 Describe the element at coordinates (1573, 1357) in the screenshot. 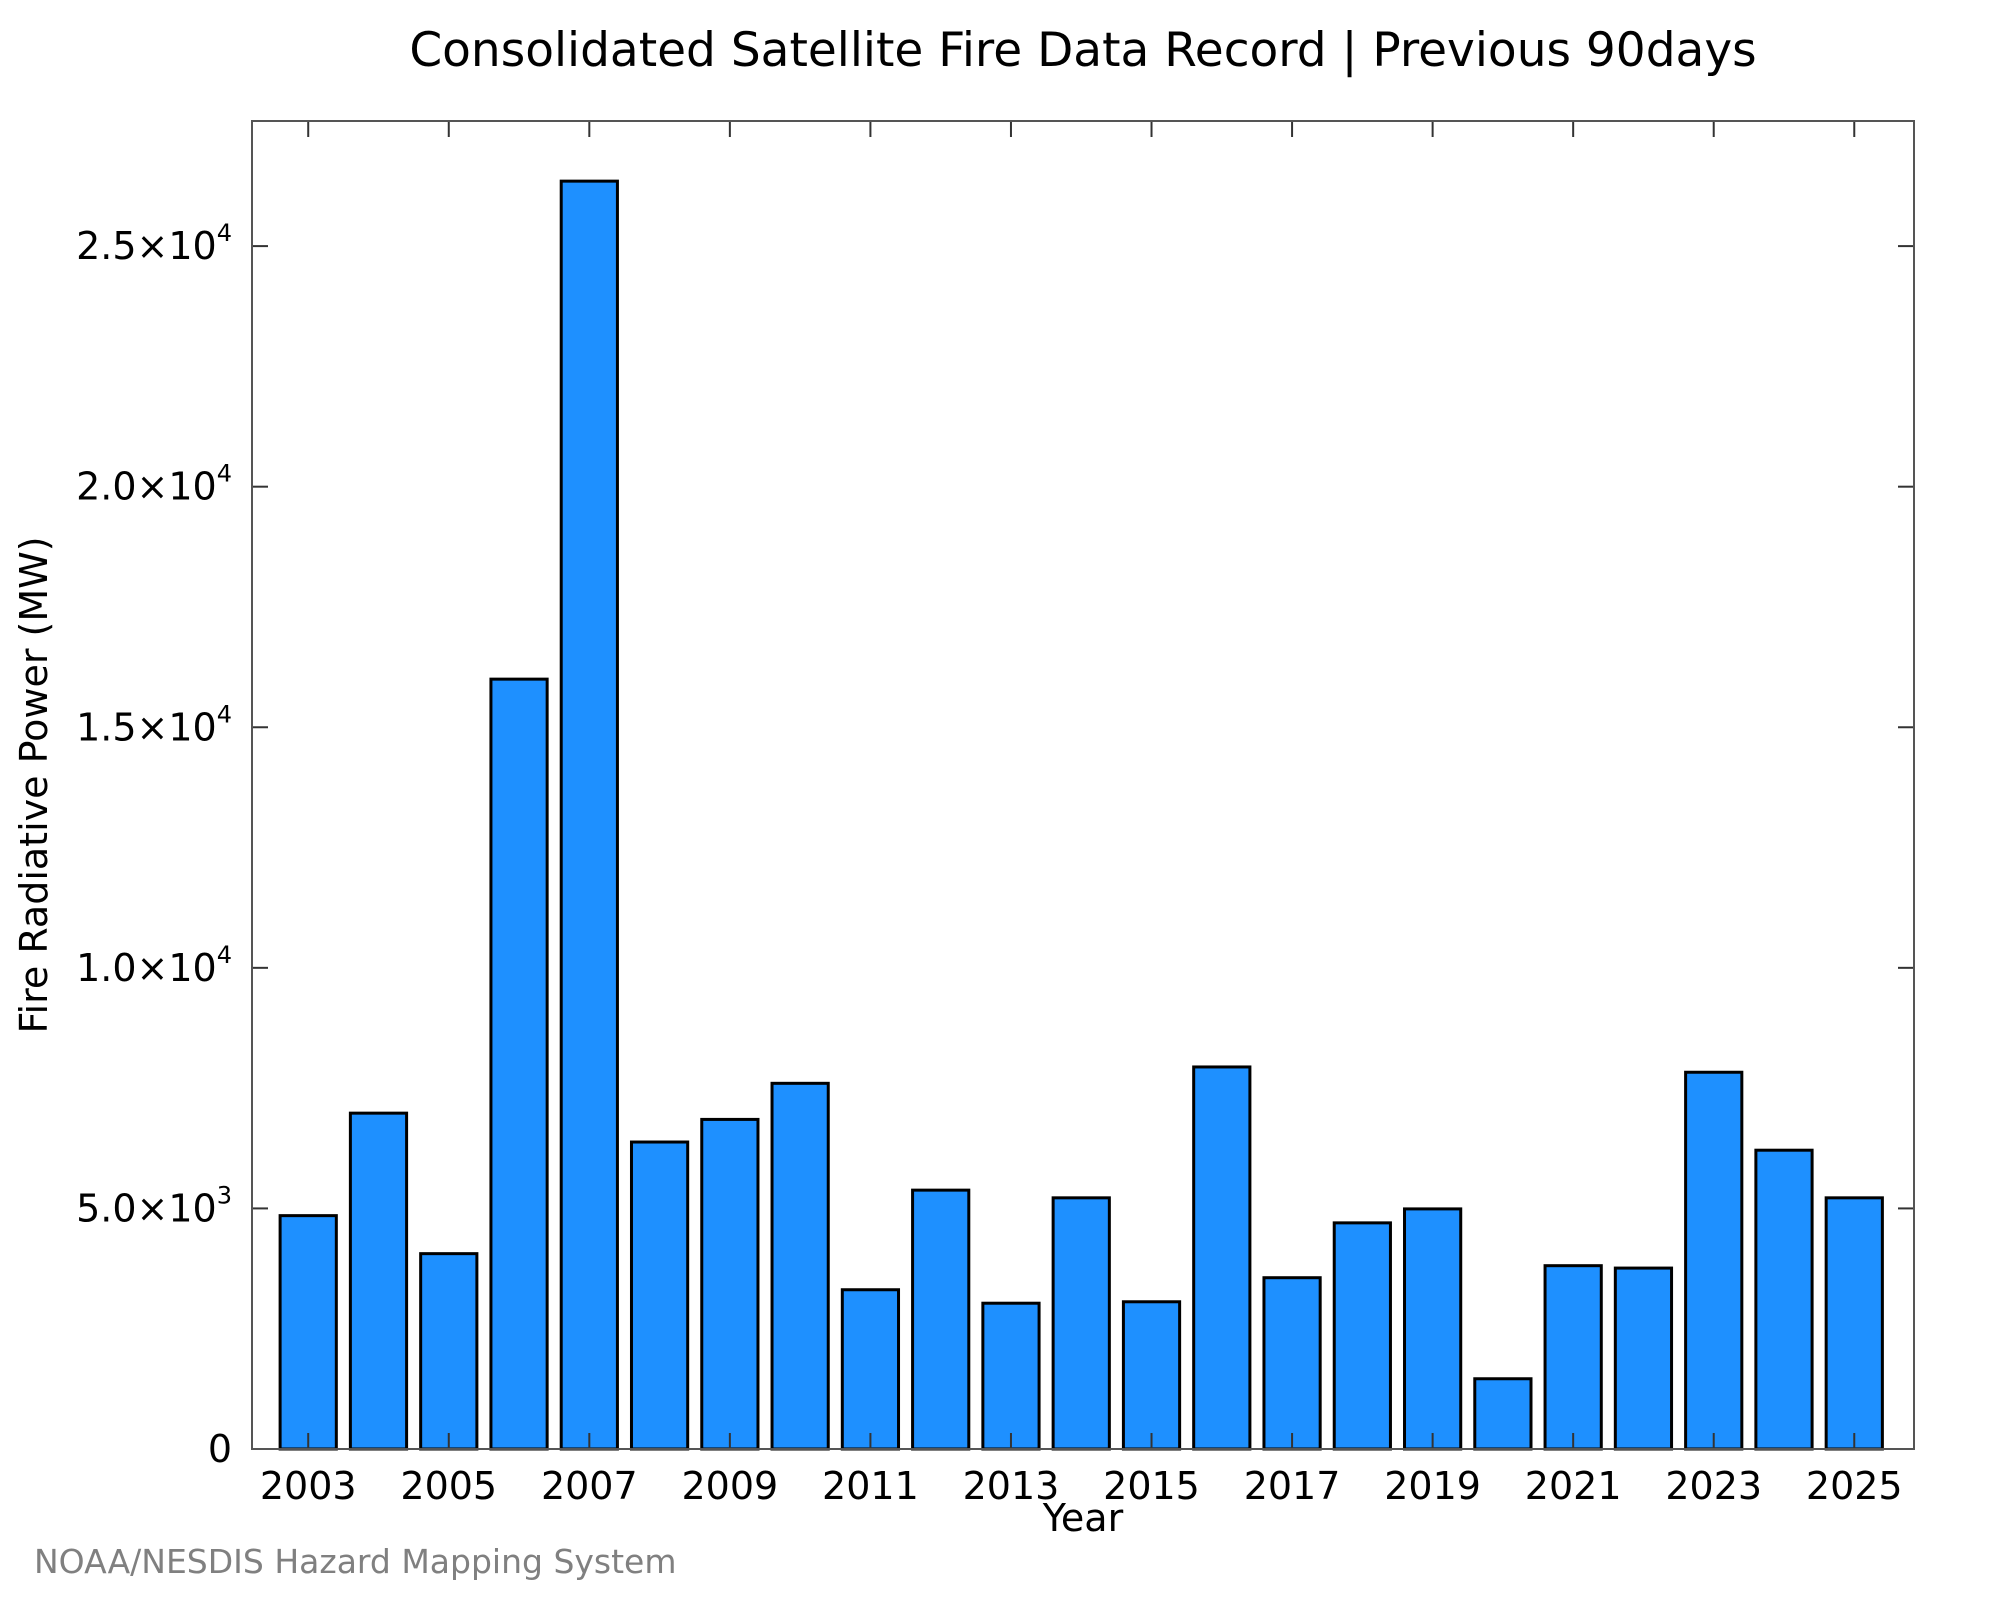

I see `bar-2021` at that location.